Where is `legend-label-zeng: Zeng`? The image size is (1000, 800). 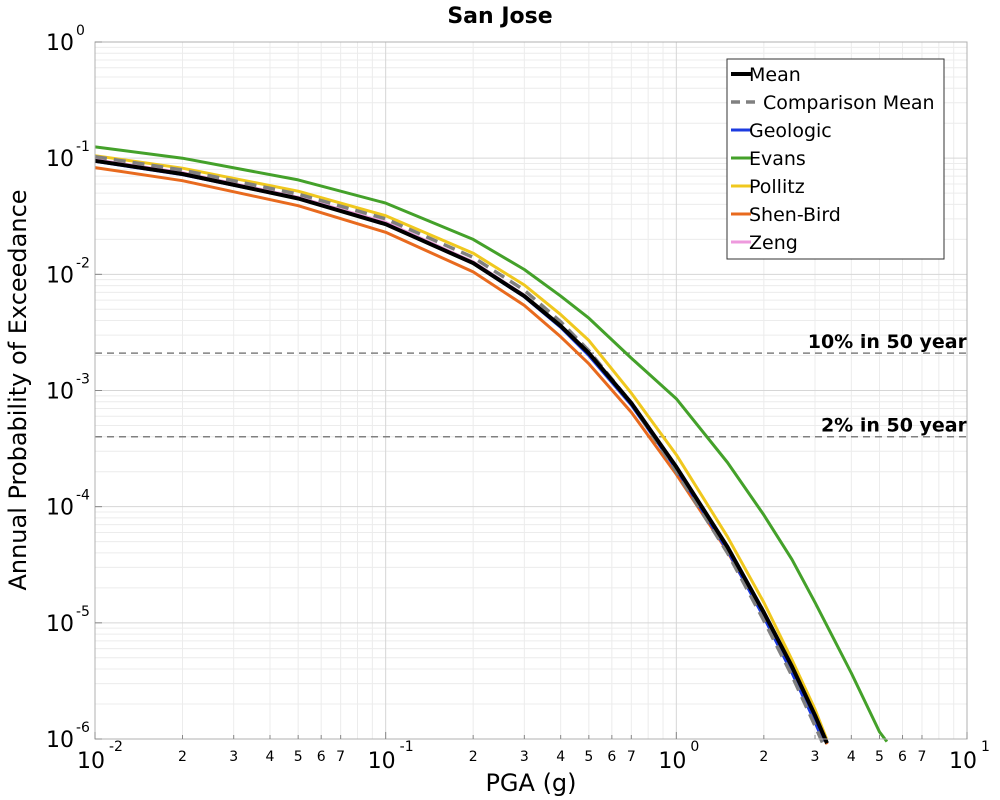 legend-label-zeng: Zeng is located at coordinates (773, 243).